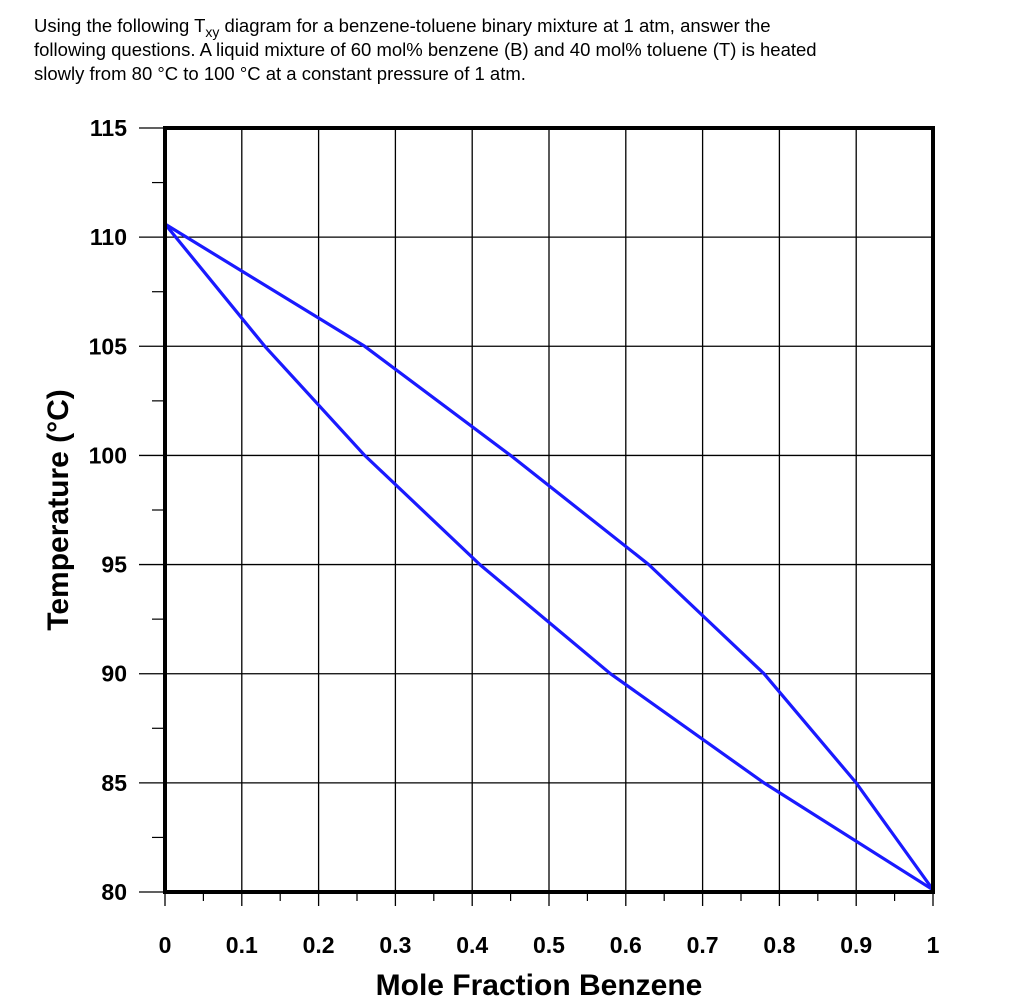 The width and height of the screenshot is (1024, 996). Describe the element at coordinates (626, 945) in the screenshot. I see `x-tick-label: 0.6` at that location.